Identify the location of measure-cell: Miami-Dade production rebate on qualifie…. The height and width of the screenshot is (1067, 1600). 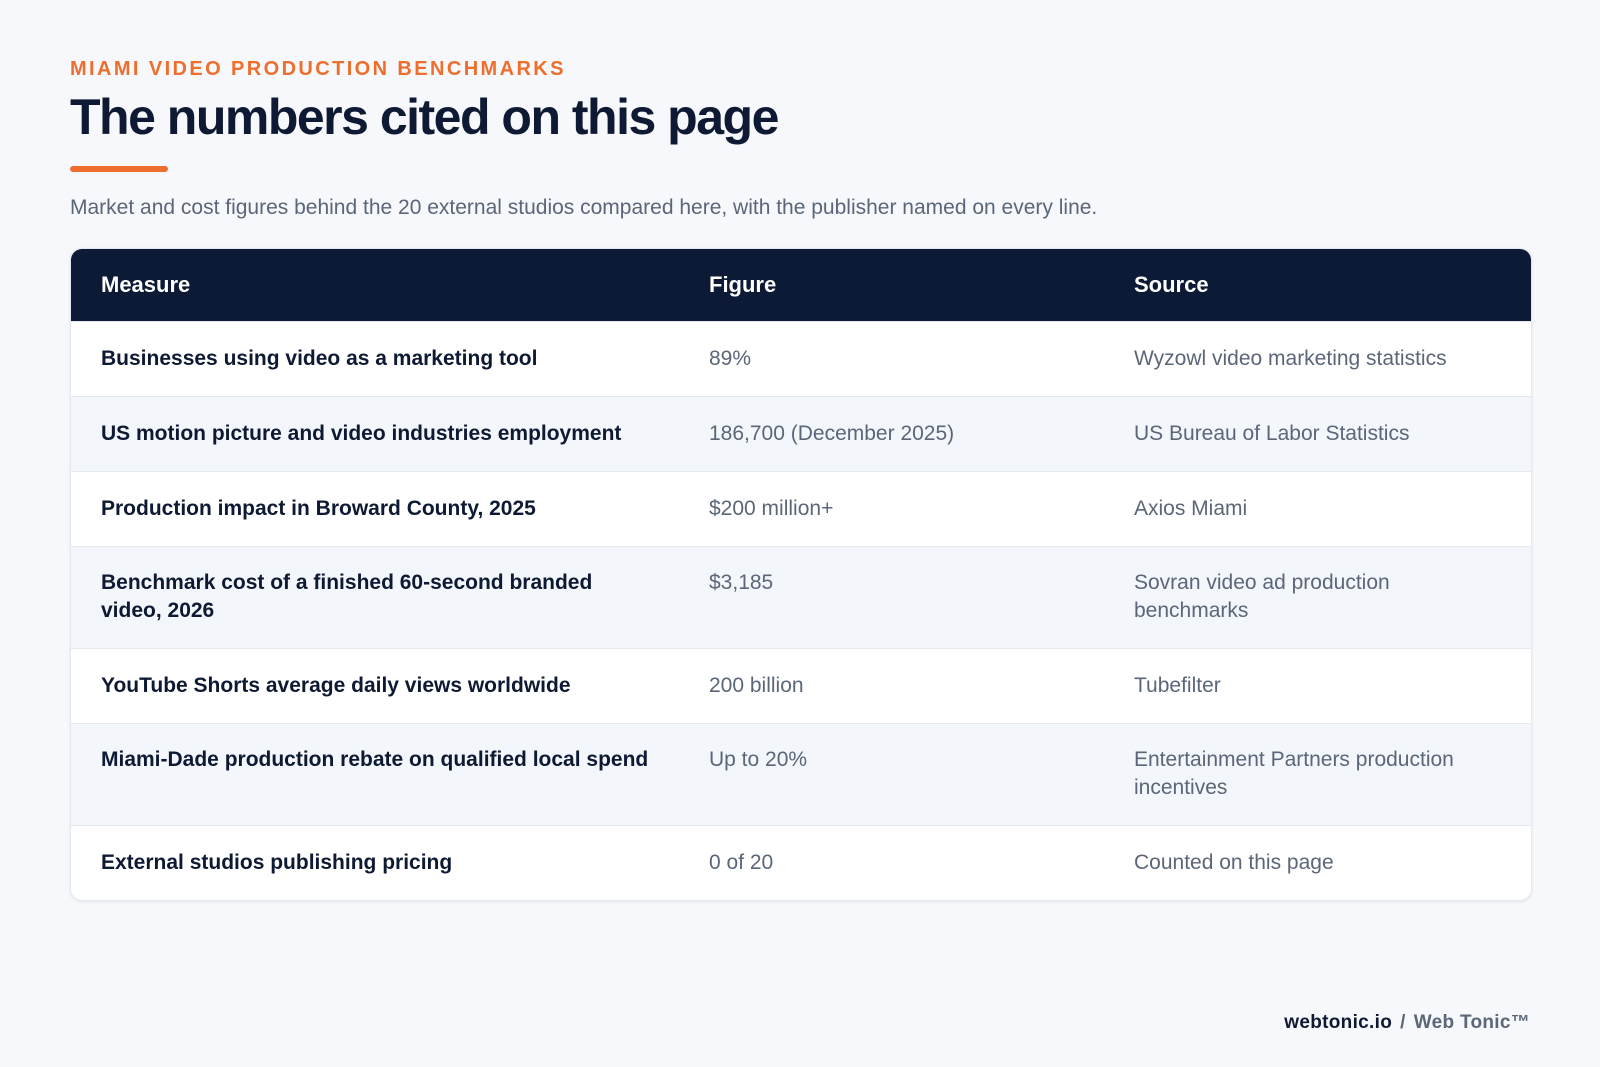
(375, 774).